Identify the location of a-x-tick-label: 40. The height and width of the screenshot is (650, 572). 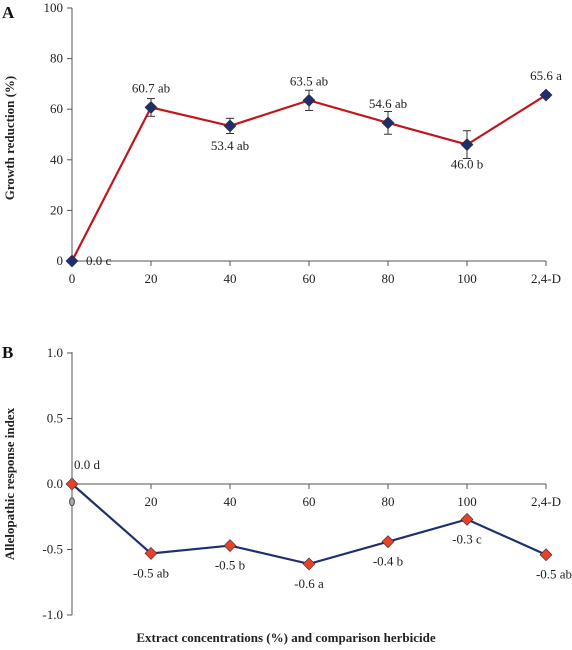
(230, 278).